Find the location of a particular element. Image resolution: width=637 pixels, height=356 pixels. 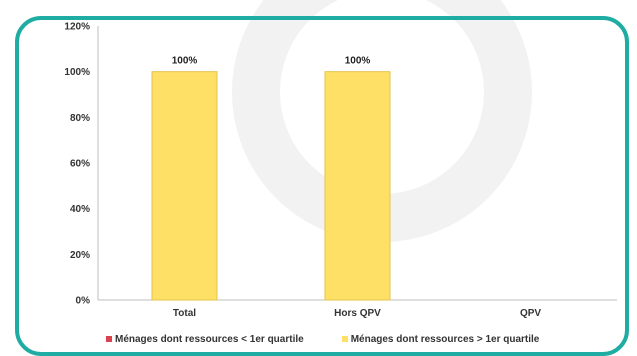

x-tick-label: Total is located at coordinates (184, 313).